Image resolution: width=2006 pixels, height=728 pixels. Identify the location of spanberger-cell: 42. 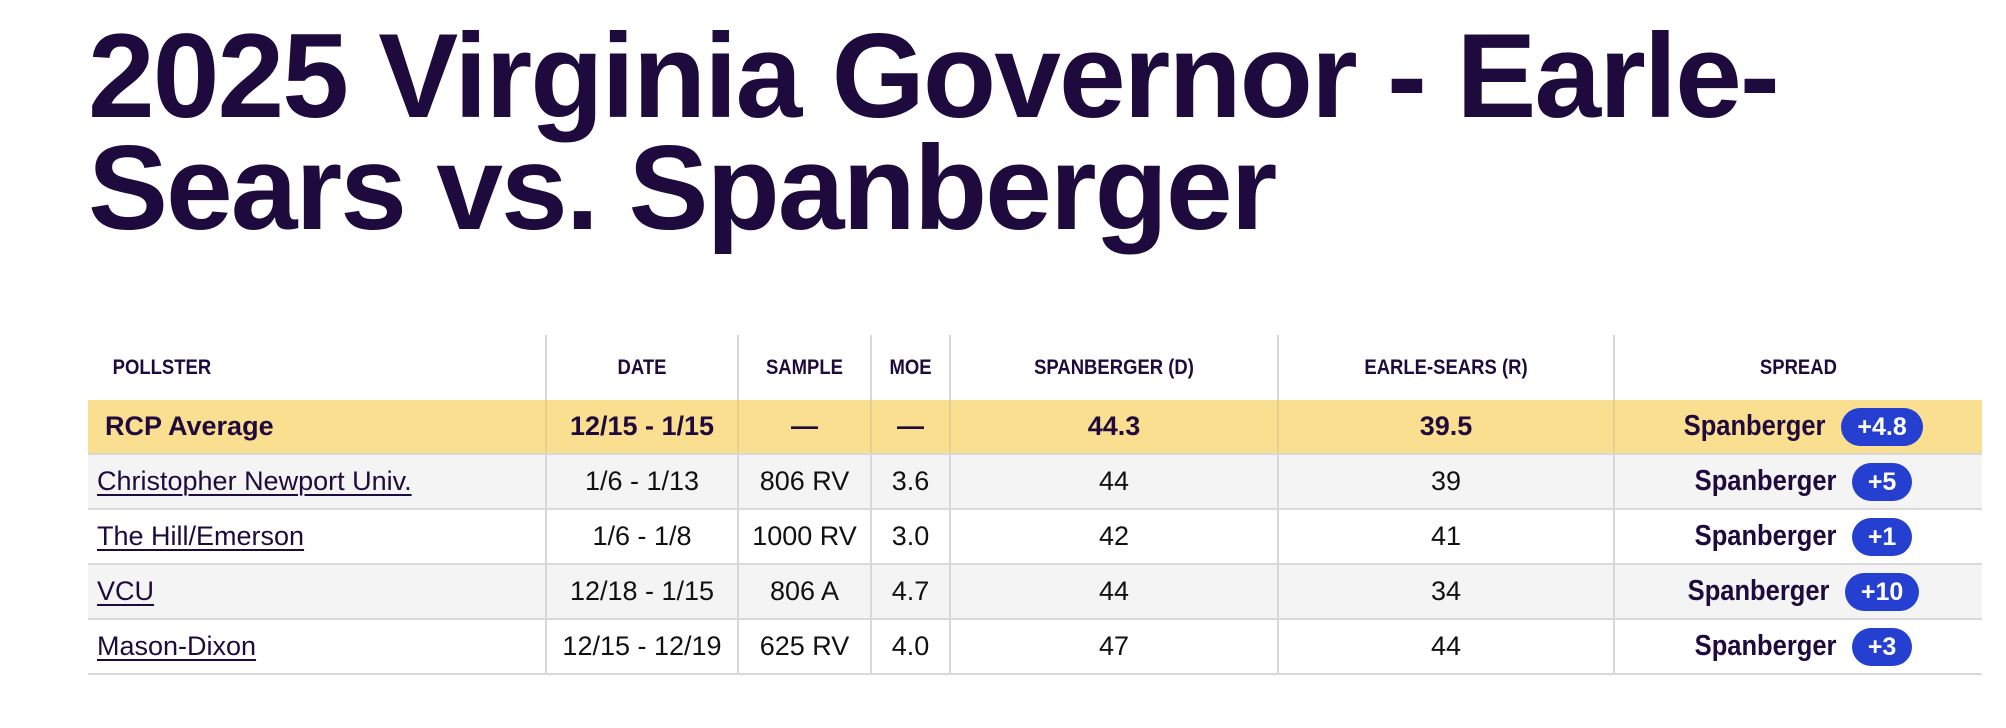
(1114, 537).